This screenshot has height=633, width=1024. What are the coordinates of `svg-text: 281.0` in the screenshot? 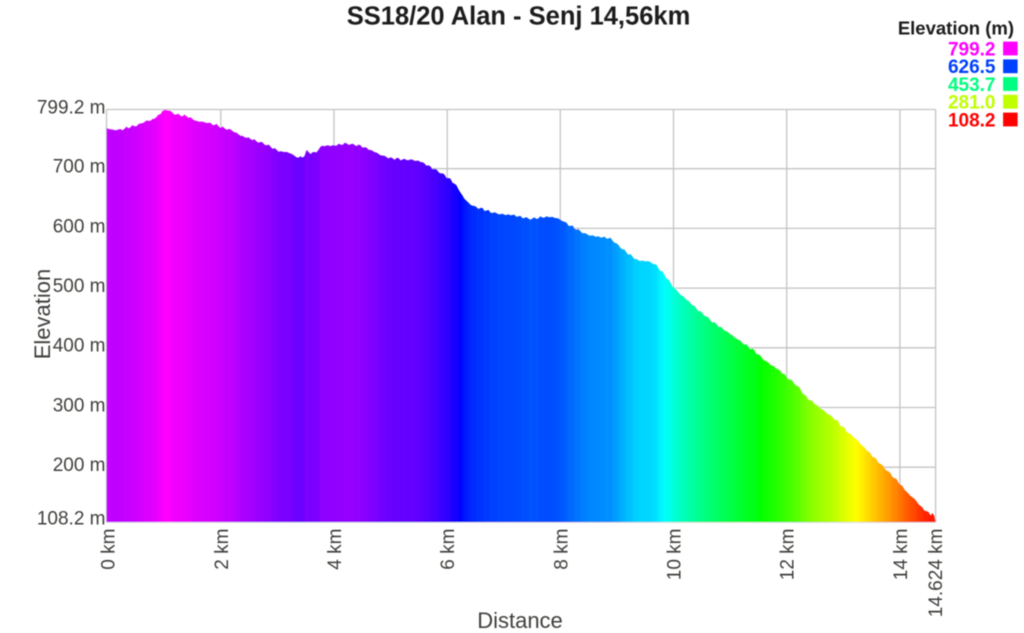 It's located at (972, 103).